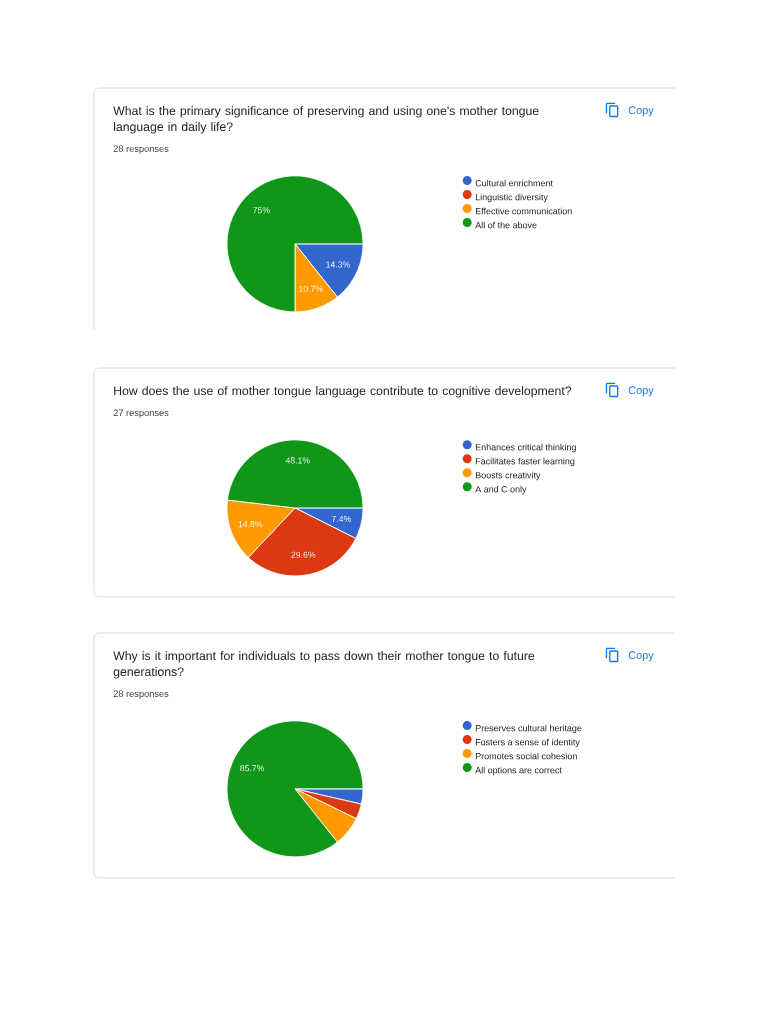 The height and width of the screenshot is (1024, 768). Describe the element at coordinates (338, 264) in the screenshot. I see `data-label: 14.3%` at that location.